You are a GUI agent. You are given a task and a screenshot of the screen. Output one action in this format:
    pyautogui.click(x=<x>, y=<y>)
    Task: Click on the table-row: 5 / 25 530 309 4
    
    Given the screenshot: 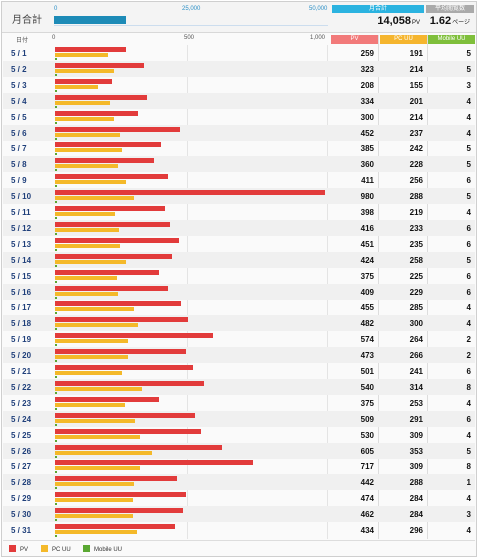 What is the action you would take?
    pyautogui.click(x=239, y=435)
    